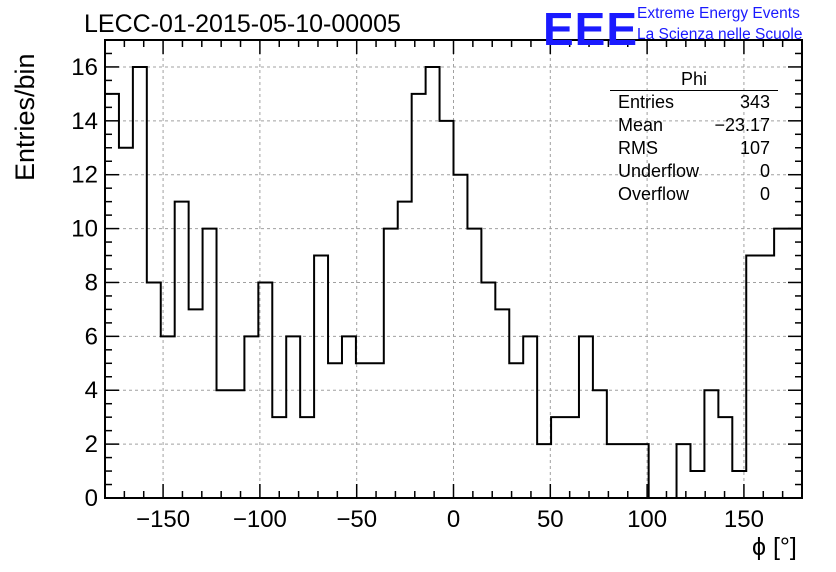 The height and width of the screenshot is (572, 836). What do you see at coordinates (91, 282) in the screenshot?
I see `y-tick-label: 8` at bounding box center [91, 282].